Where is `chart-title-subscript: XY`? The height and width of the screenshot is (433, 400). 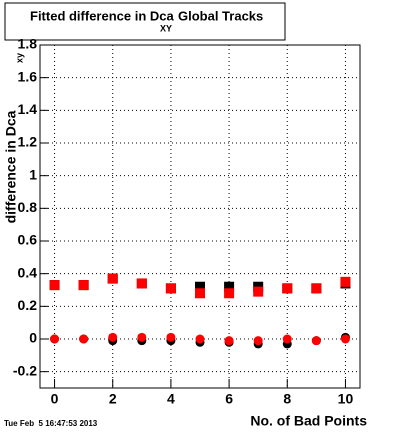
chart-title-subscript: XY is located at coordinates (166, 28).